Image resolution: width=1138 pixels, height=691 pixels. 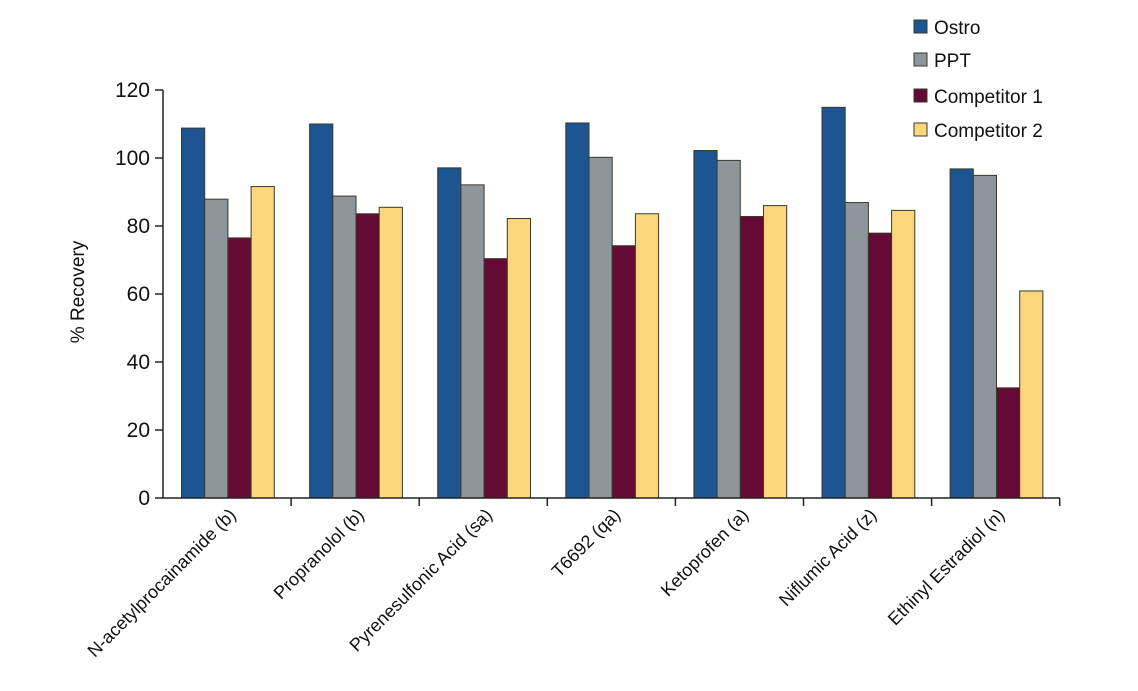 I want to click on legend: Ostro PPT Competitor 1 Competitor 2, so click(x=978, y=80).